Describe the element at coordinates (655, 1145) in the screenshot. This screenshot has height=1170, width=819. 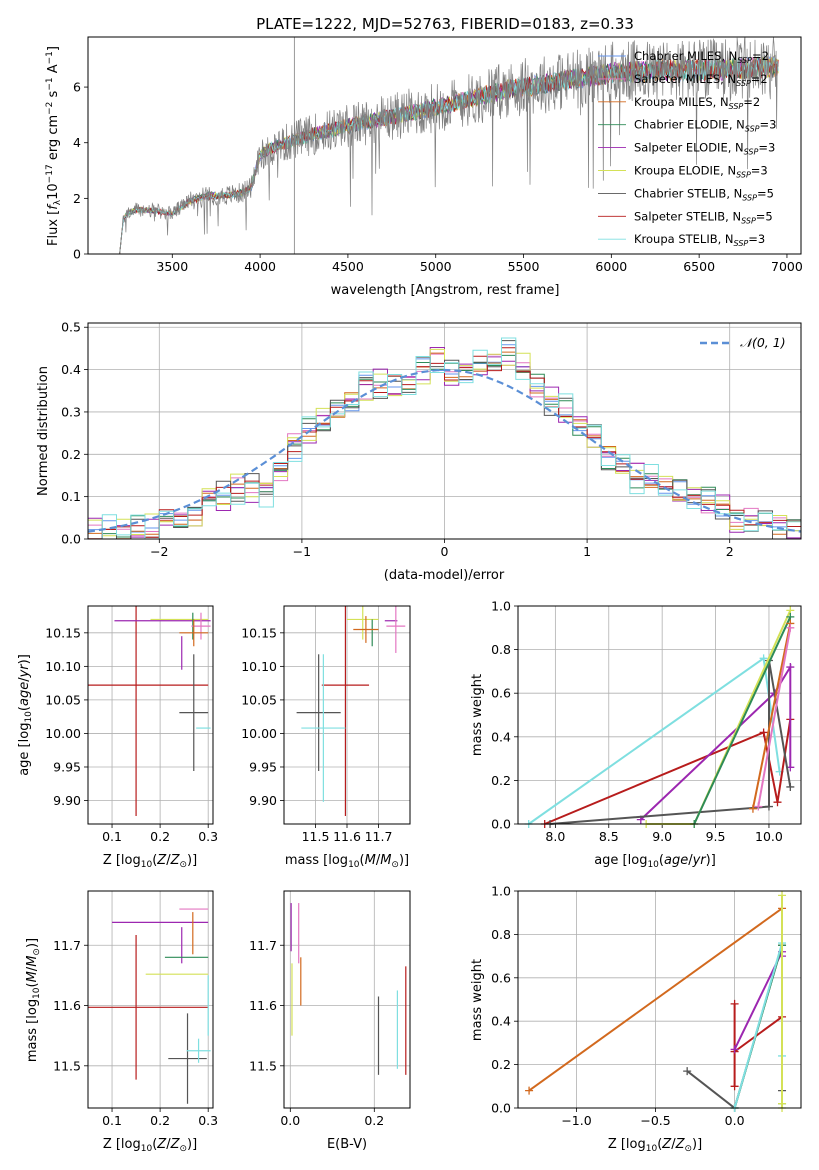
I see `weight-z-xlabel: Z [log10(Z/Z⊙)]` at that location.